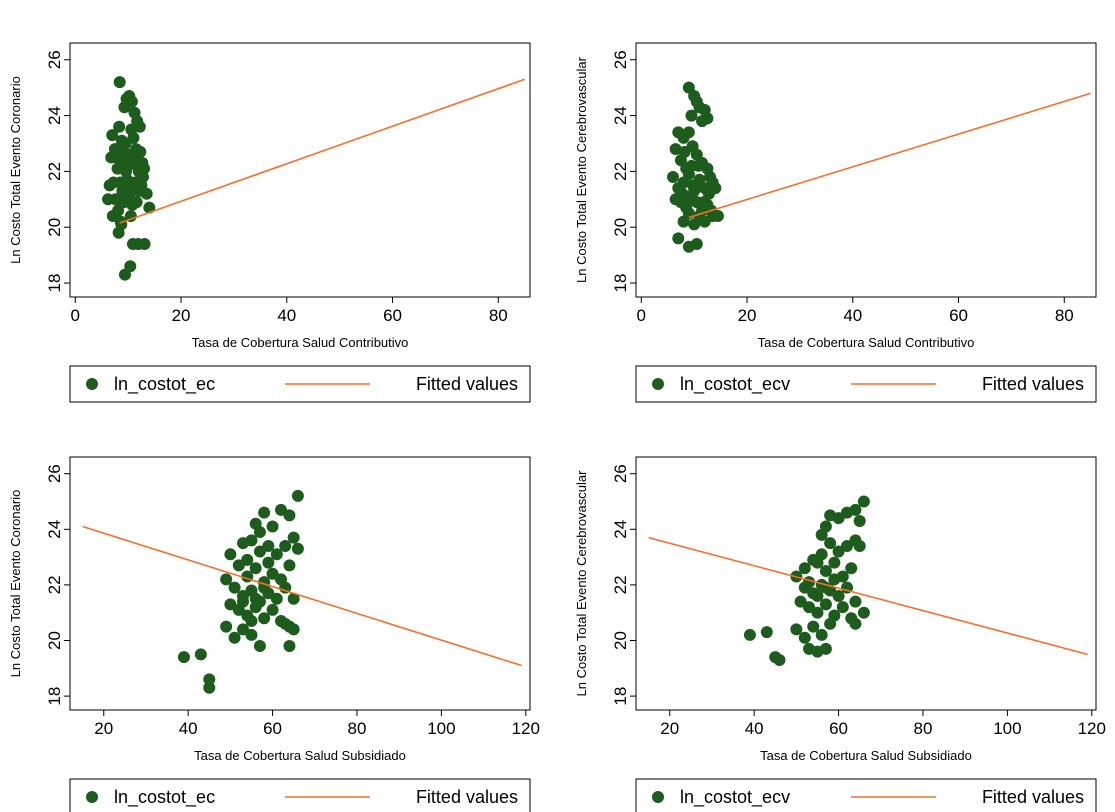  Describe the element at coordinates (620, 283) in the screenshot. I see `y-tick-label: 18` at that location.